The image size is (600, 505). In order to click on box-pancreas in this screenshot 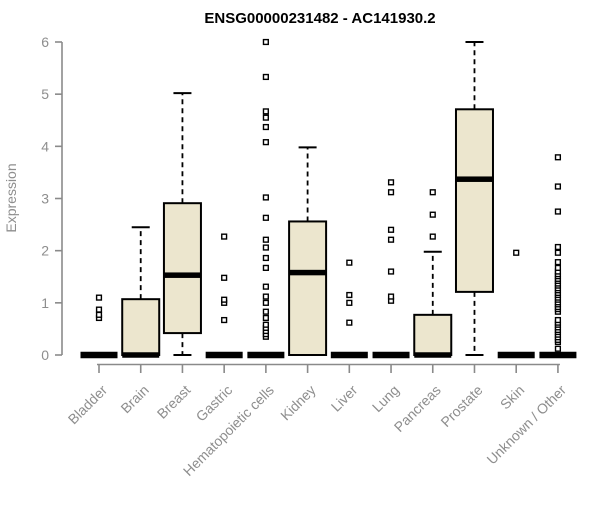, I will do `click(433, 273)`.